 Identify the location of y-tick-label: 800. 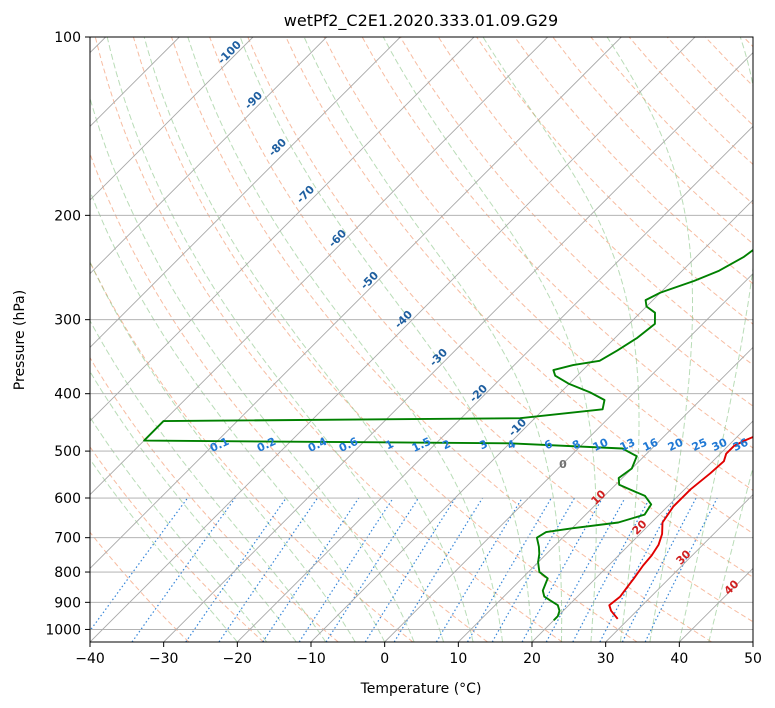
(67, 573).